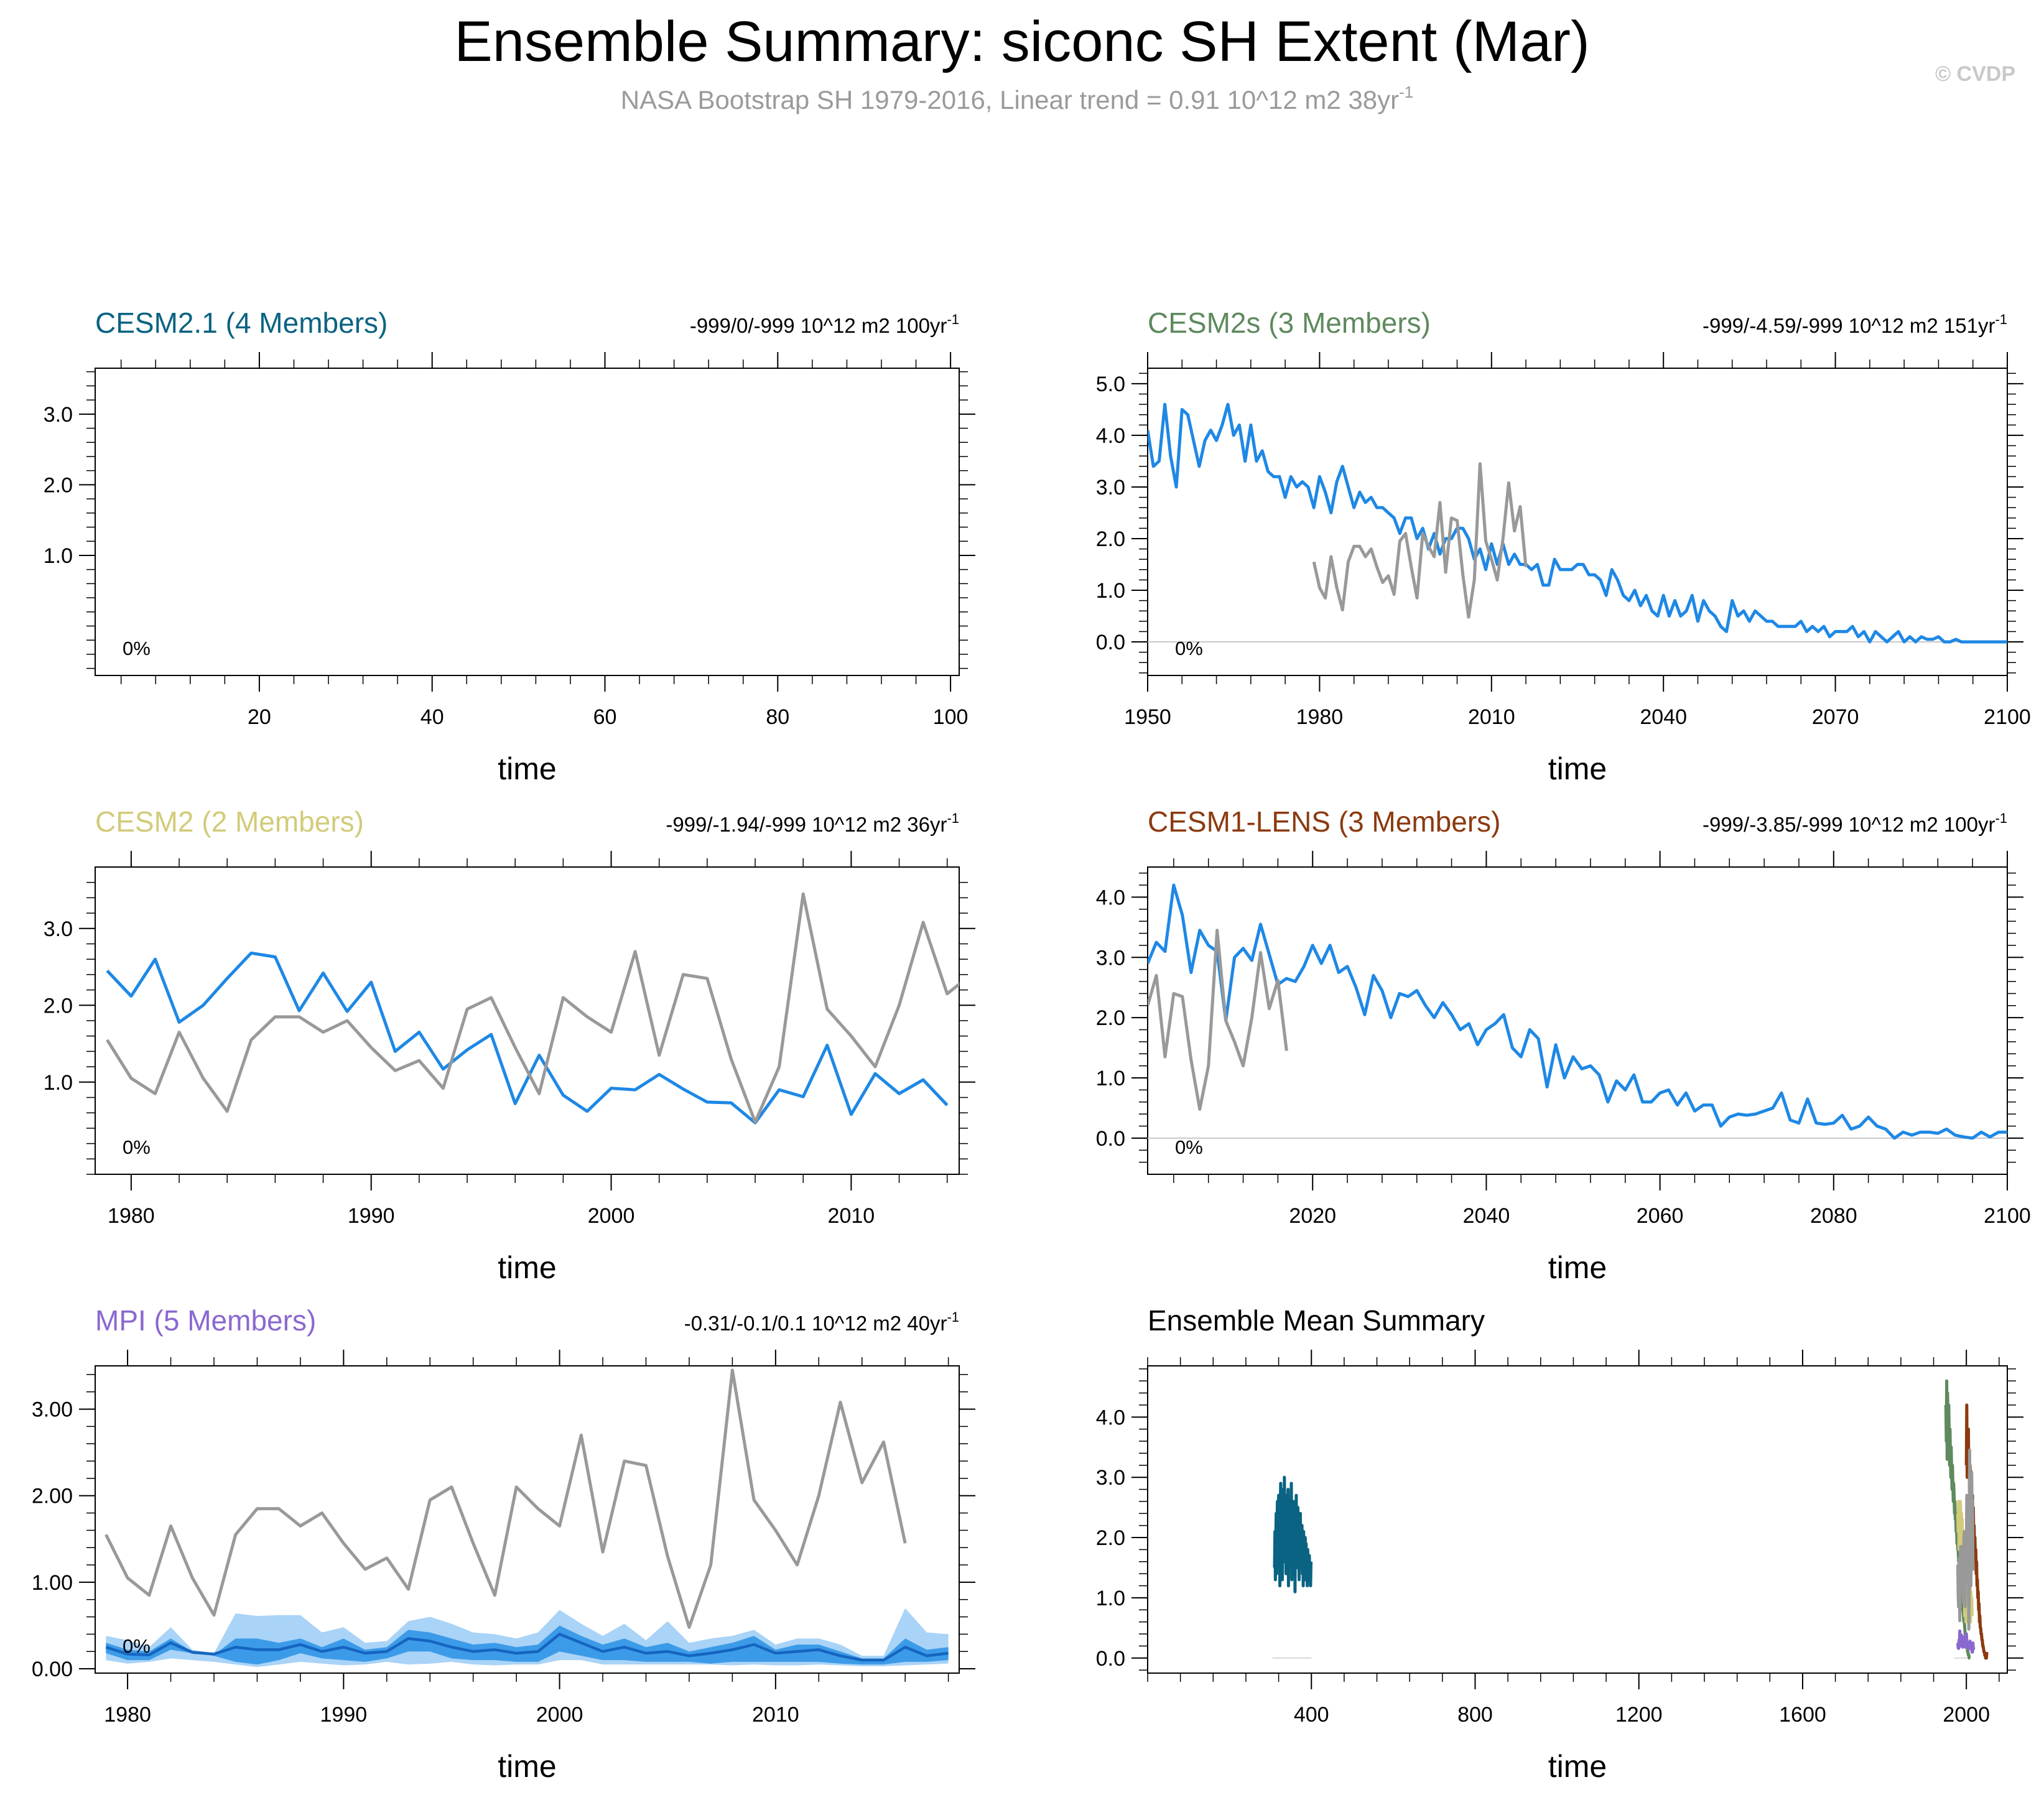  What do you see at coordinates (1475, 1715) in the screenshot?
I see `x-tick-label: 800` at bounding box center [1475, 1715].